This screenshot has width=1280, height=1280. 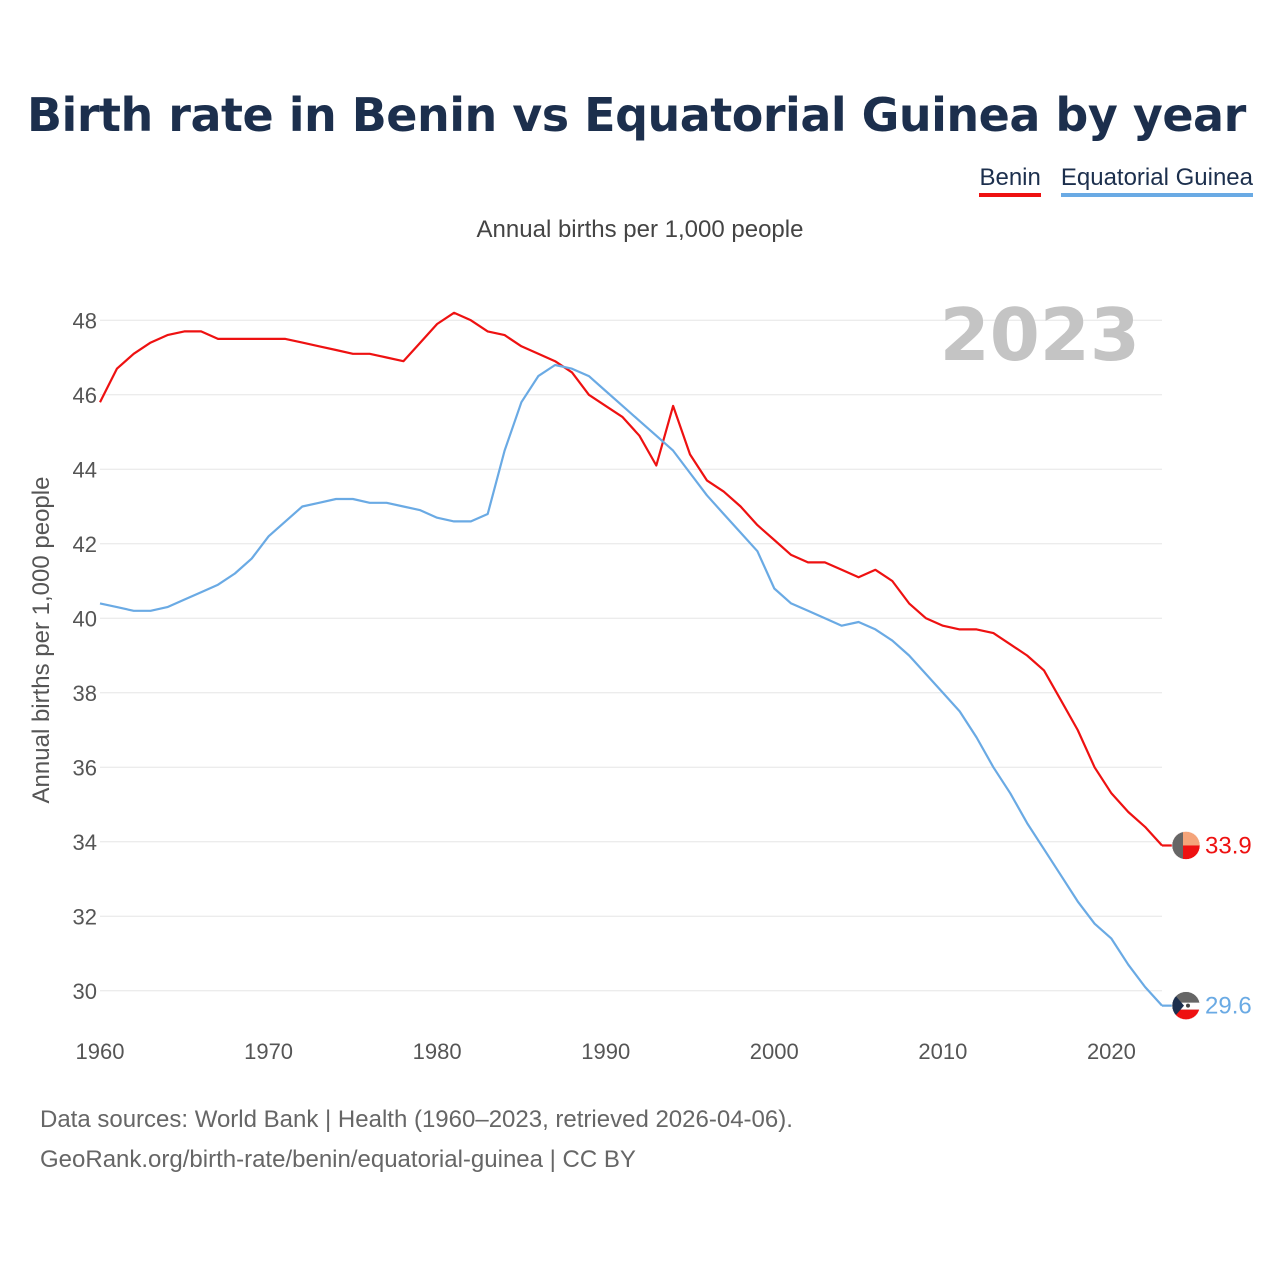 What do you see at coordinates (268, 1051) in the screenshot?
I see `x-tick-label: 1970` at bounding box center [268, 1051].